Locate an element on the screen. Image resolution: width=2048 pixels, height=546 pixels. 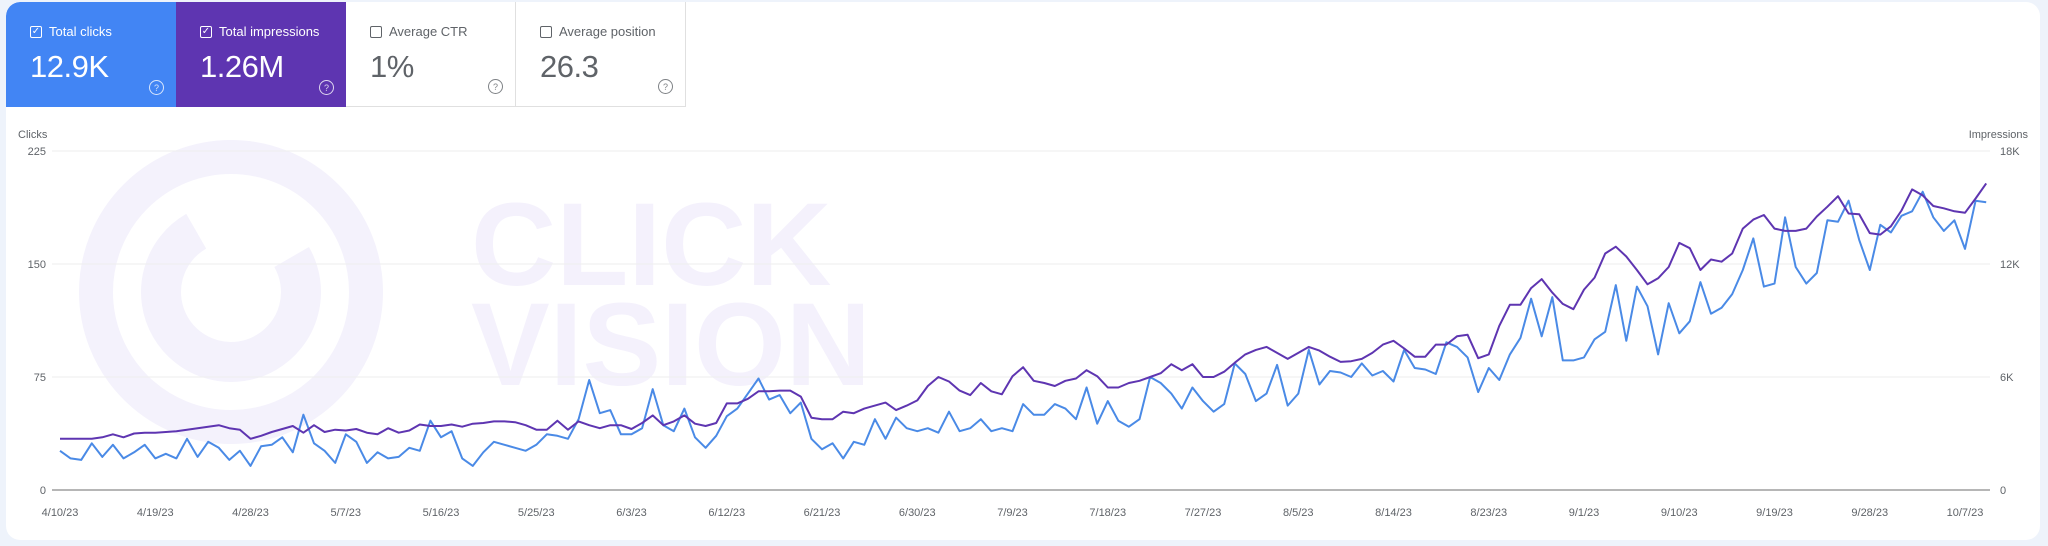
x-tick-label: 6/21/23 is located at coordinates (822, 513).